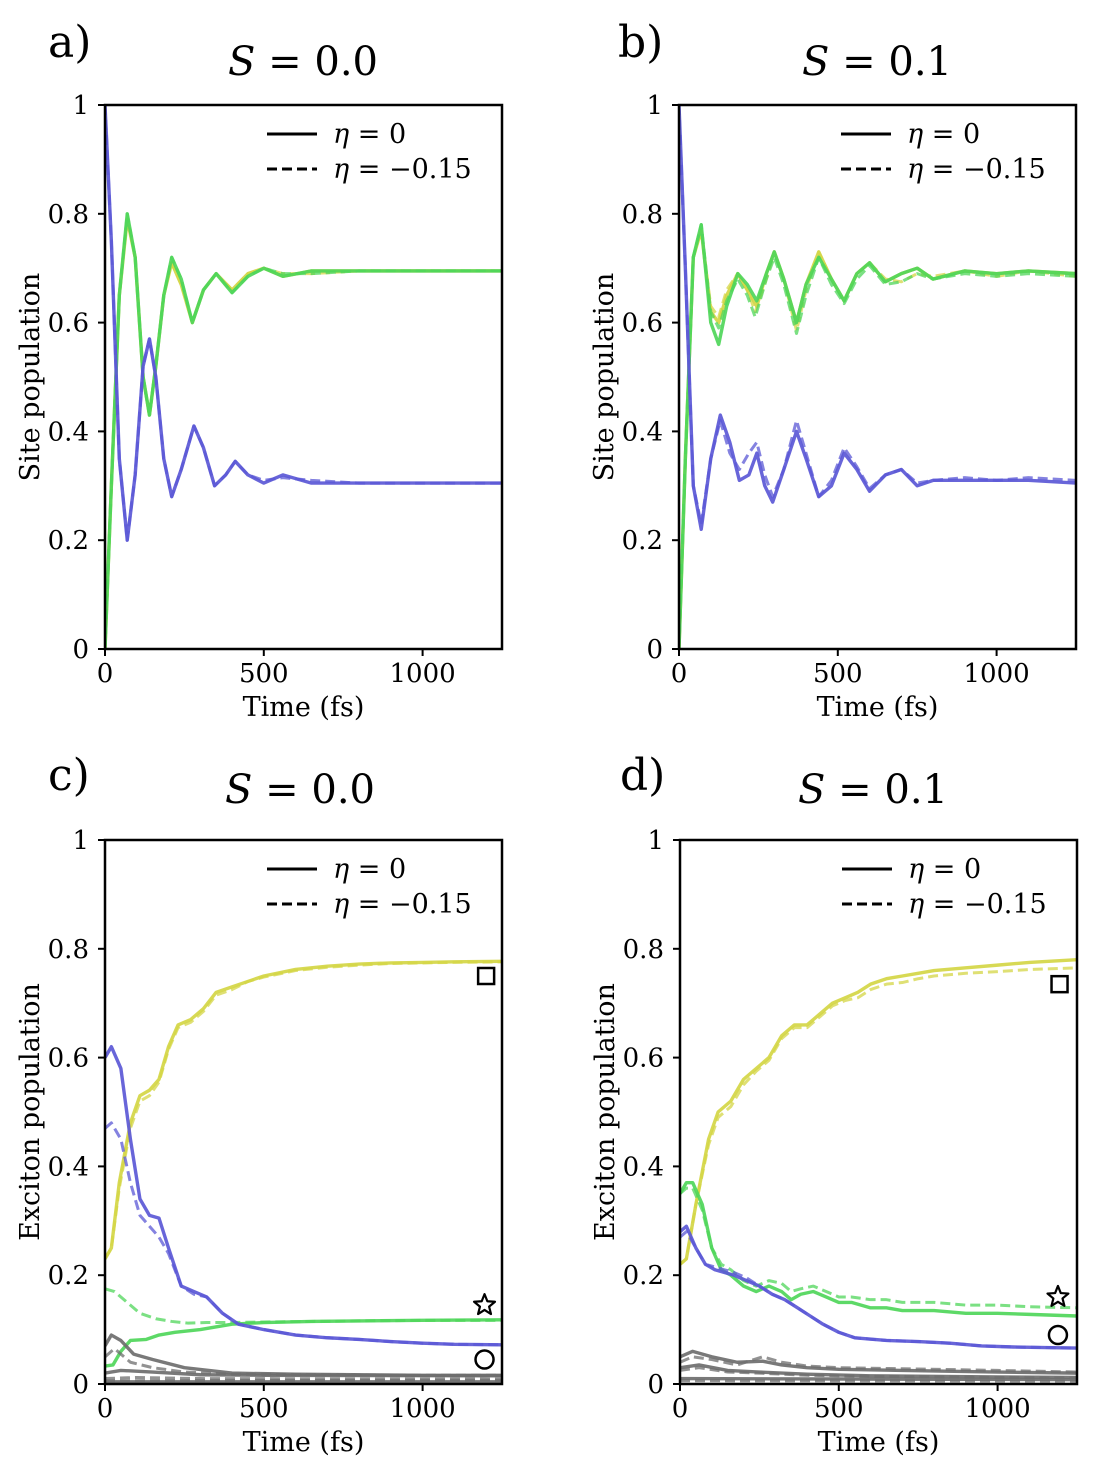  I want to click on y-axis-label: Exciton population, so click(30, 1112).